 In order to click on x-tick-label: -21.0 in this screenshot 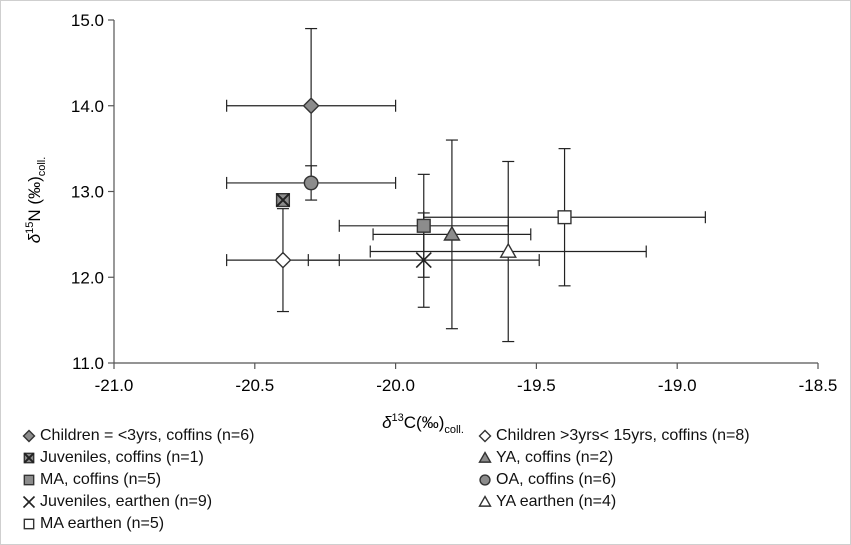, I will do `click(114, 385)`.